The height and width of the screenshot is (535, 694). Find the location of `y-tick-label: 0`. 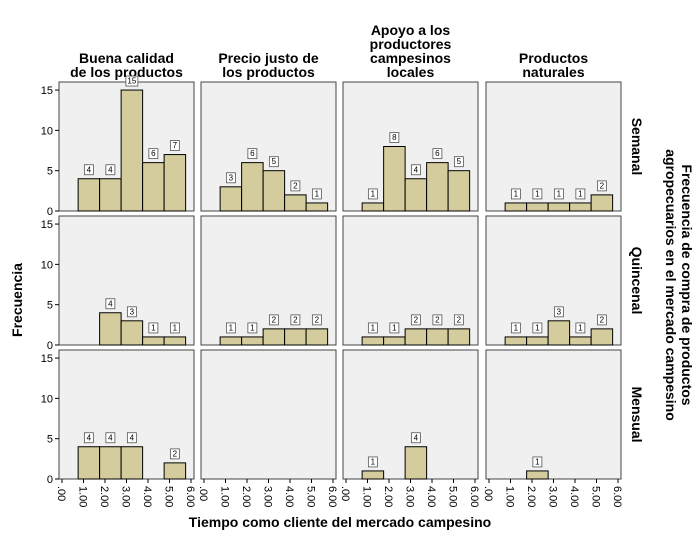

y-tick-label: 0 is located at coordinates (50, 346).